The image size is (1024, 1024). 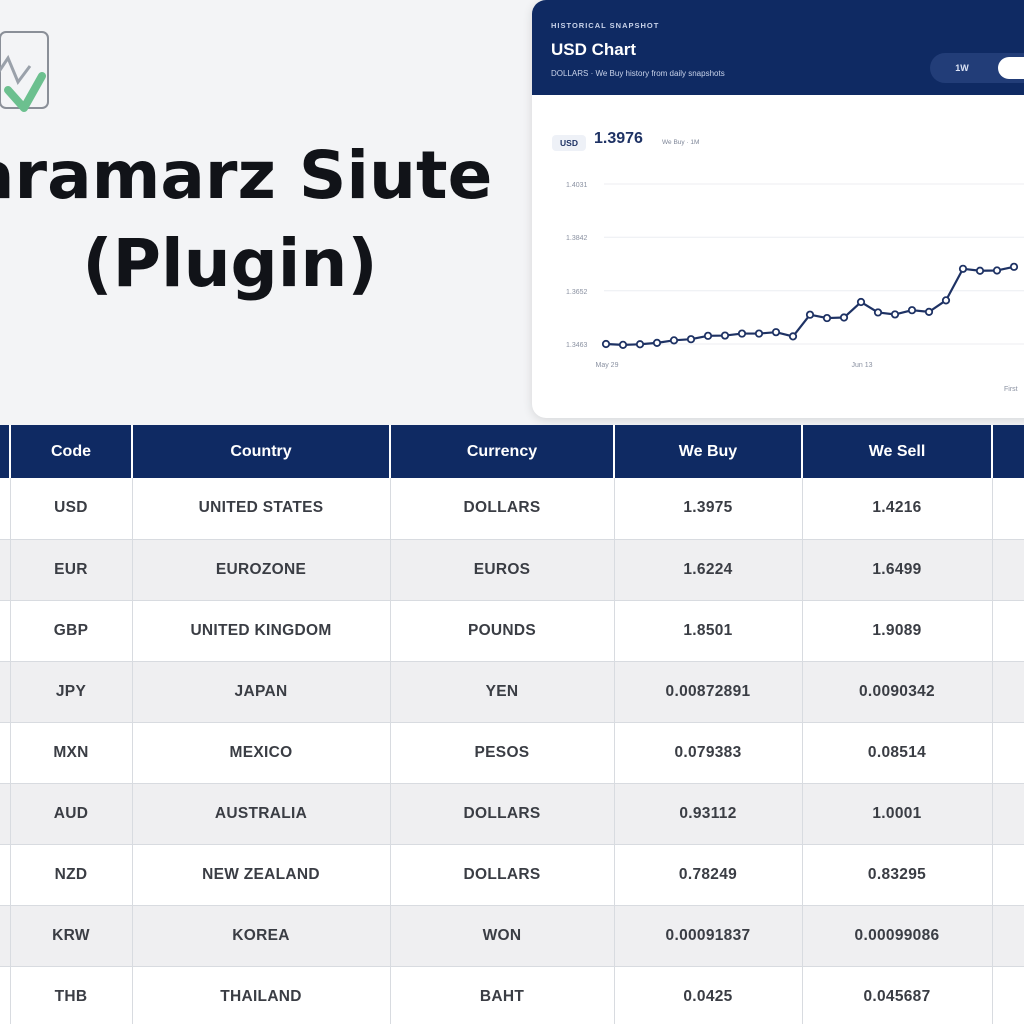 I want to click on cell-we-buy: 0.00872891, so click(x=708, y=692).